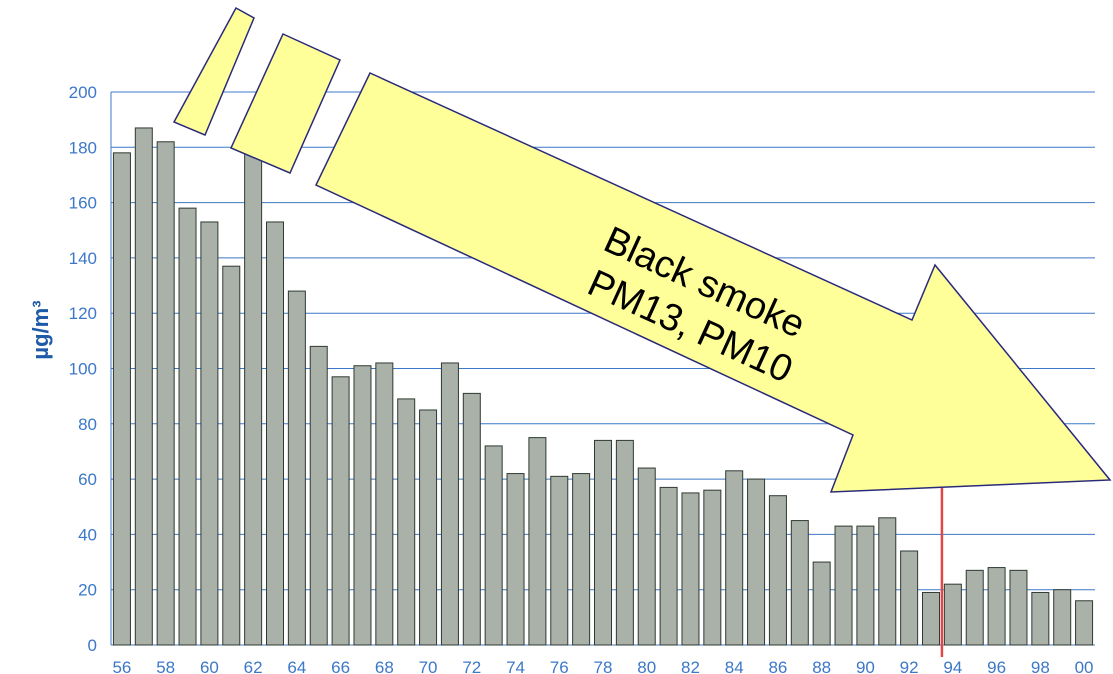  What do you see at coordinates (559, 666) in the screenshot?
I see `x-tick-label: 76` at bounding box center [559, 666].